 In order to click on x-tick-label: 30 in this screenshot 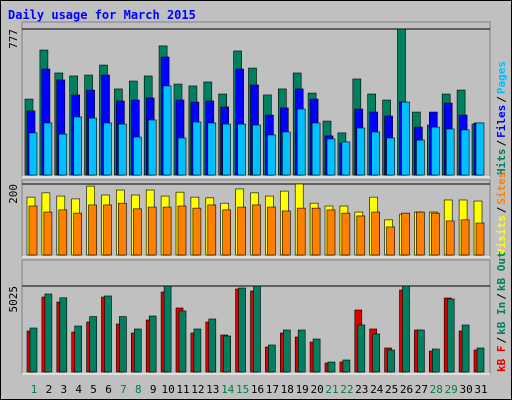, I will do `click(465, 389)`.